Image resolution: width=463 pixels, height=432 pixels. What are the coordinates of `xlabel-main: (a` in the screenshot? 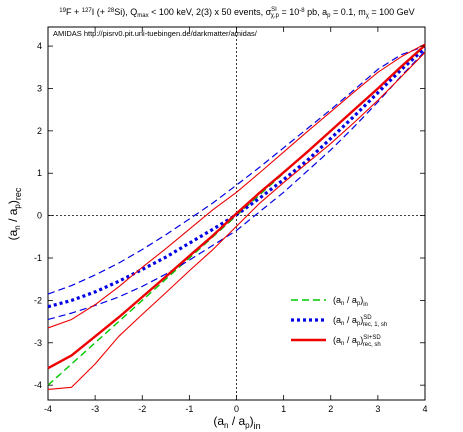 It's located at (218, 421).